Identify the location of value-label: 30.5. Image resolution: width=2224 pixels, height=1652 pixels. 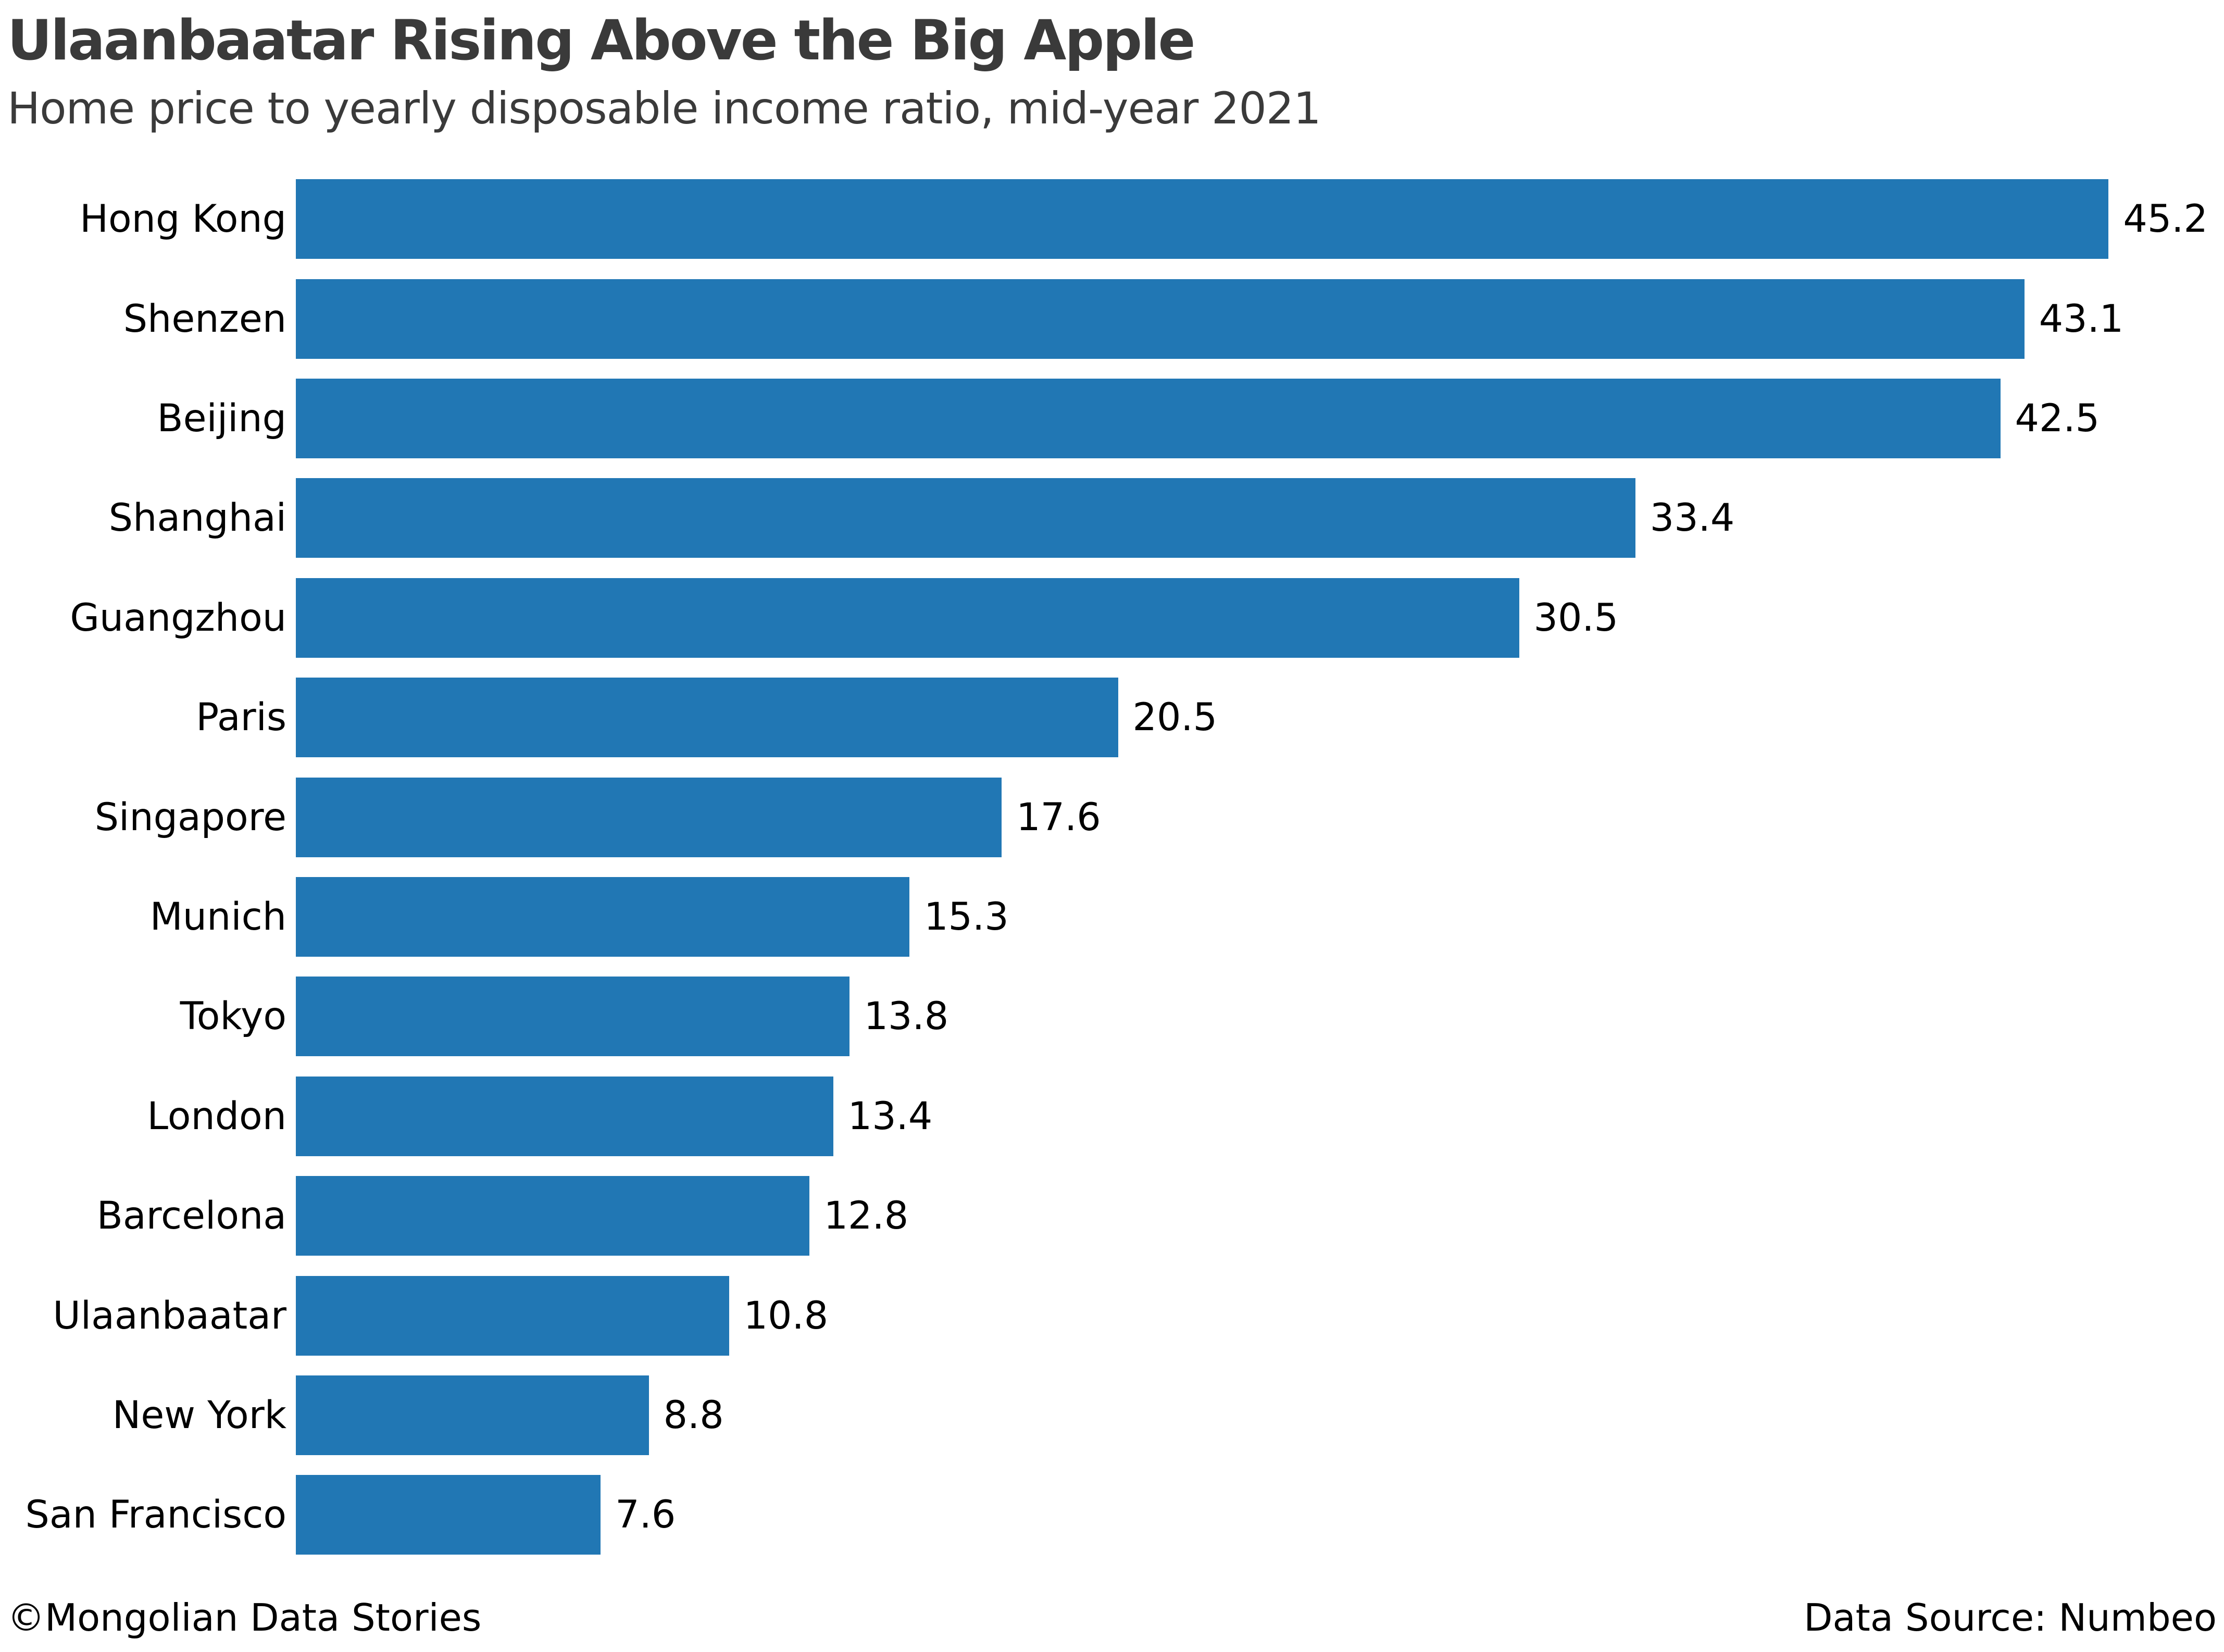
(1576, 617).